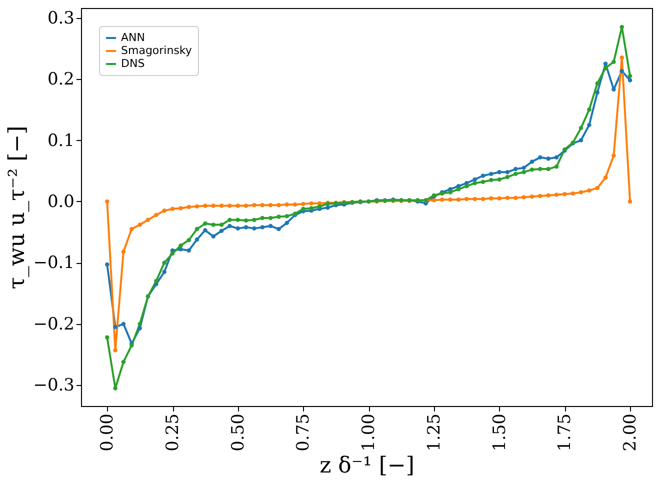 Image resolution: width=657 pixels, height=481 pixels. What do you see at coordinates (53, 386) in the screenshot?
I see `y-tick-label: −0.3` at bounding box center [53, 386].